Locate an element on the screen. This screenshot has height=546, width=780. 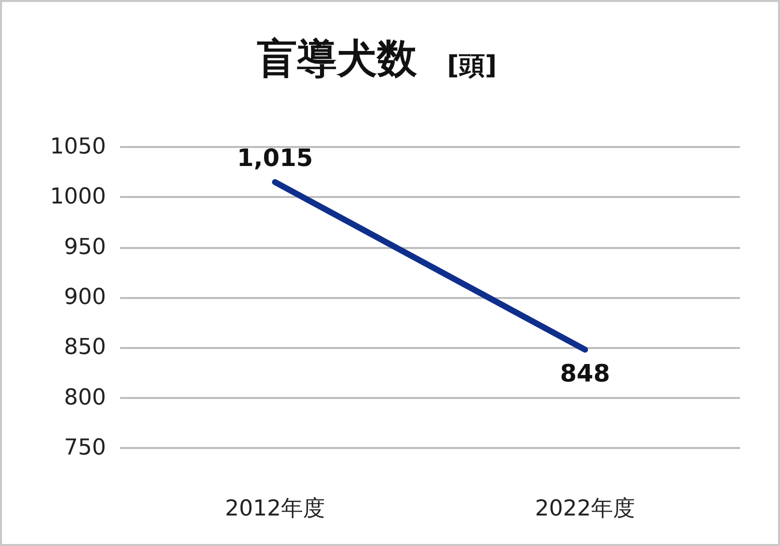
y-tick-label: 850 is located at coordinates (85, 347).